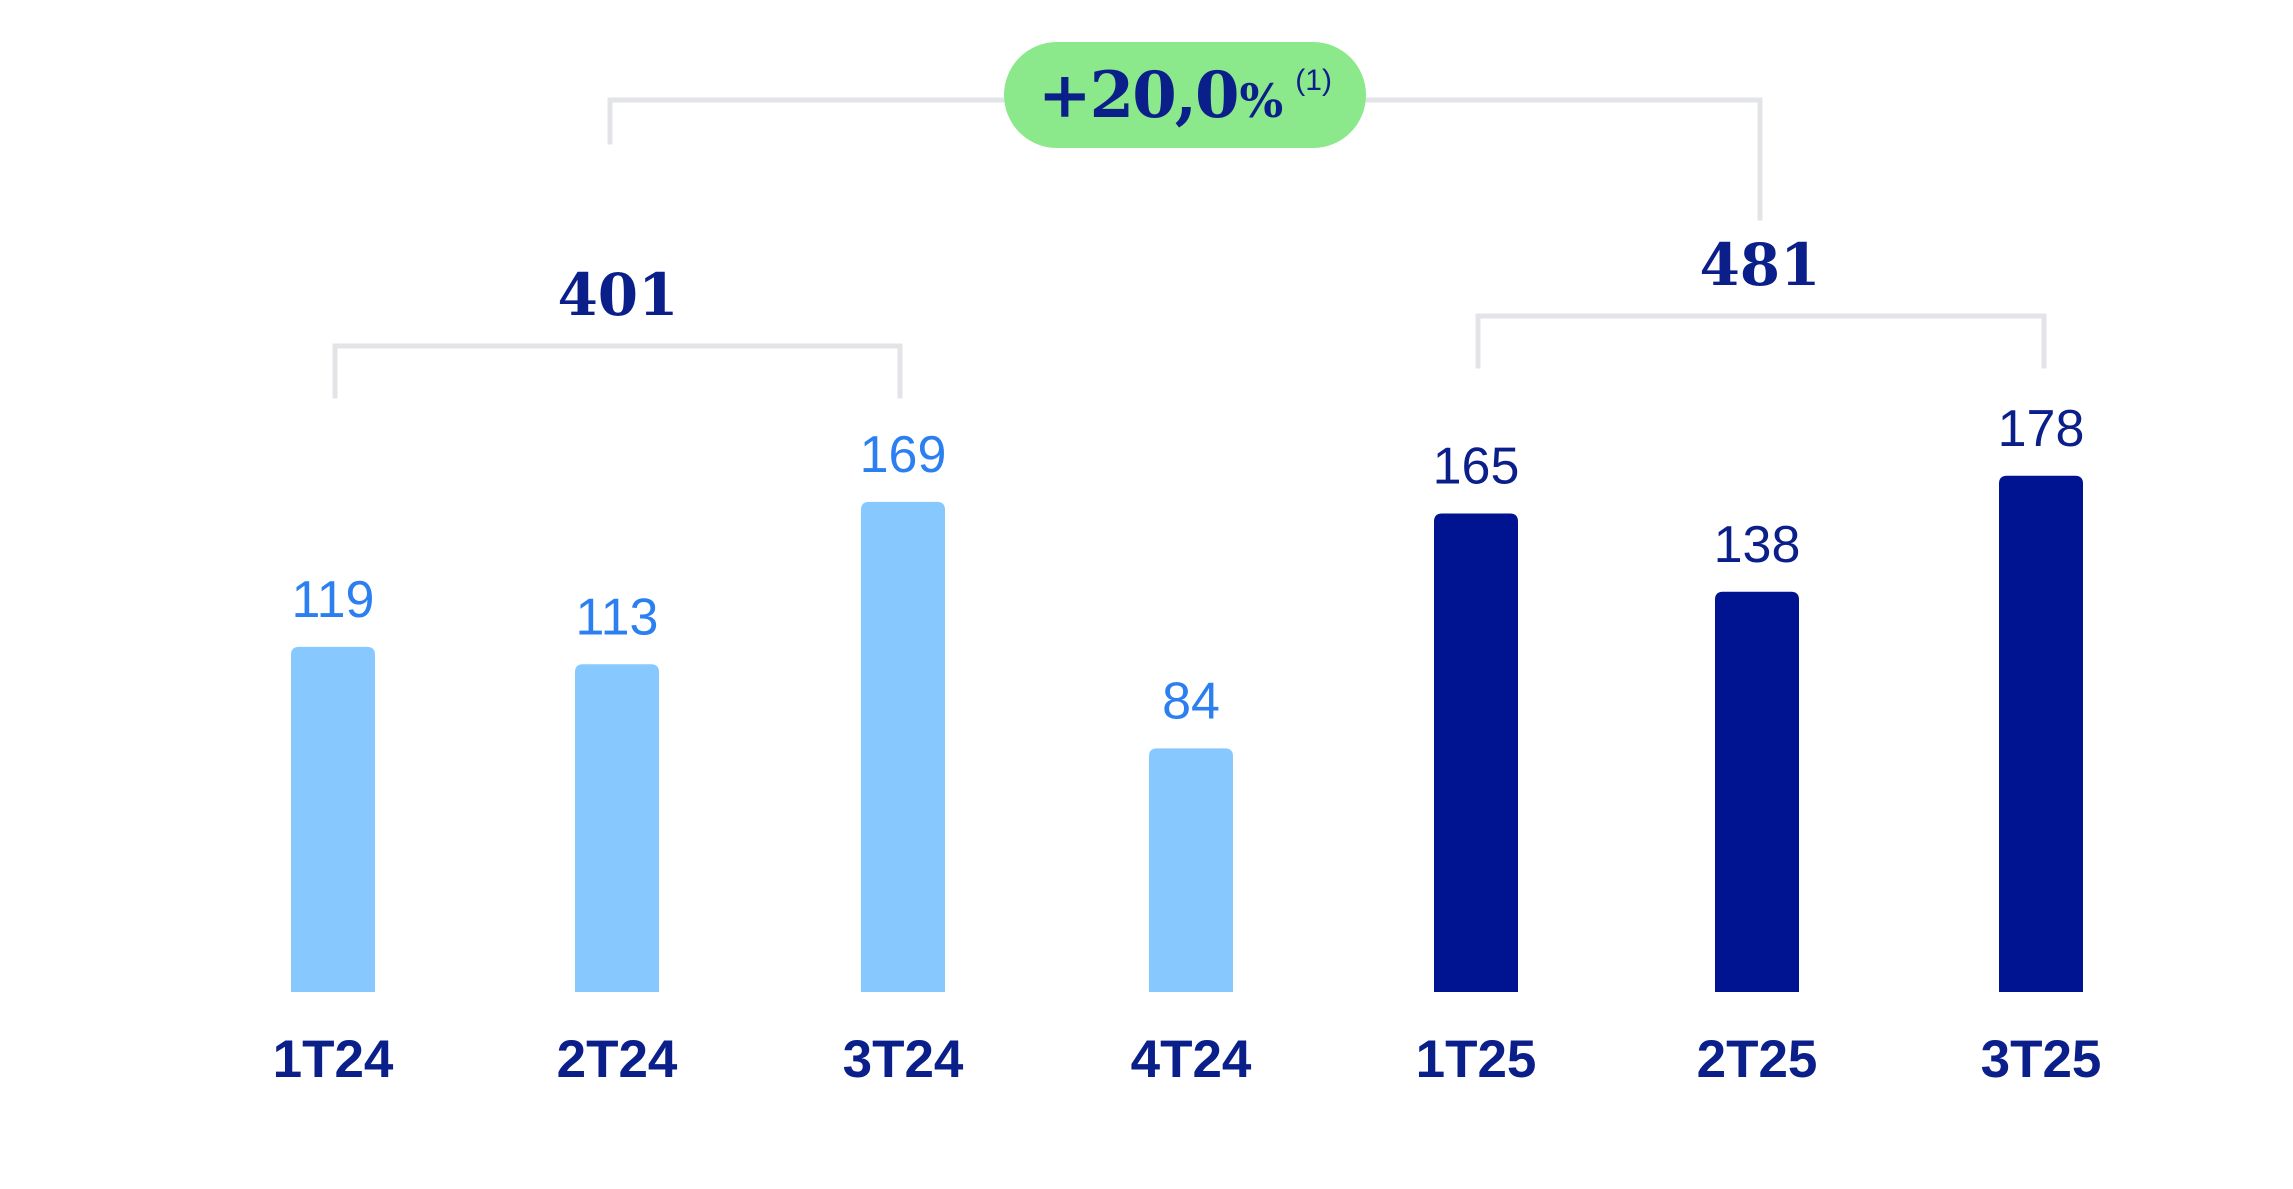  I want to click on bar-2t25, so click(1757, 791).